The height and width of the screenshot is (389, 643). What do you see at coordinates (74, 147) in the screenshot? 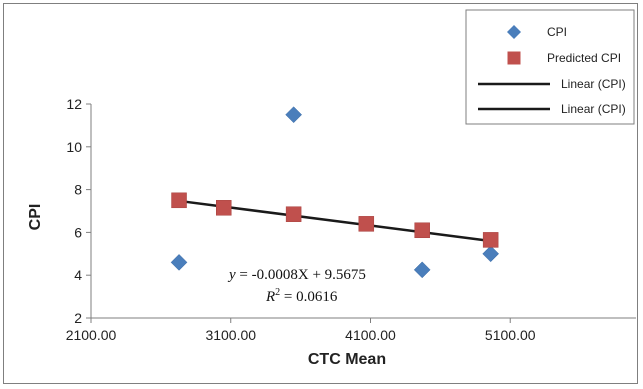
I see `y-tick-label: 10` at bounding box center [74, 147].